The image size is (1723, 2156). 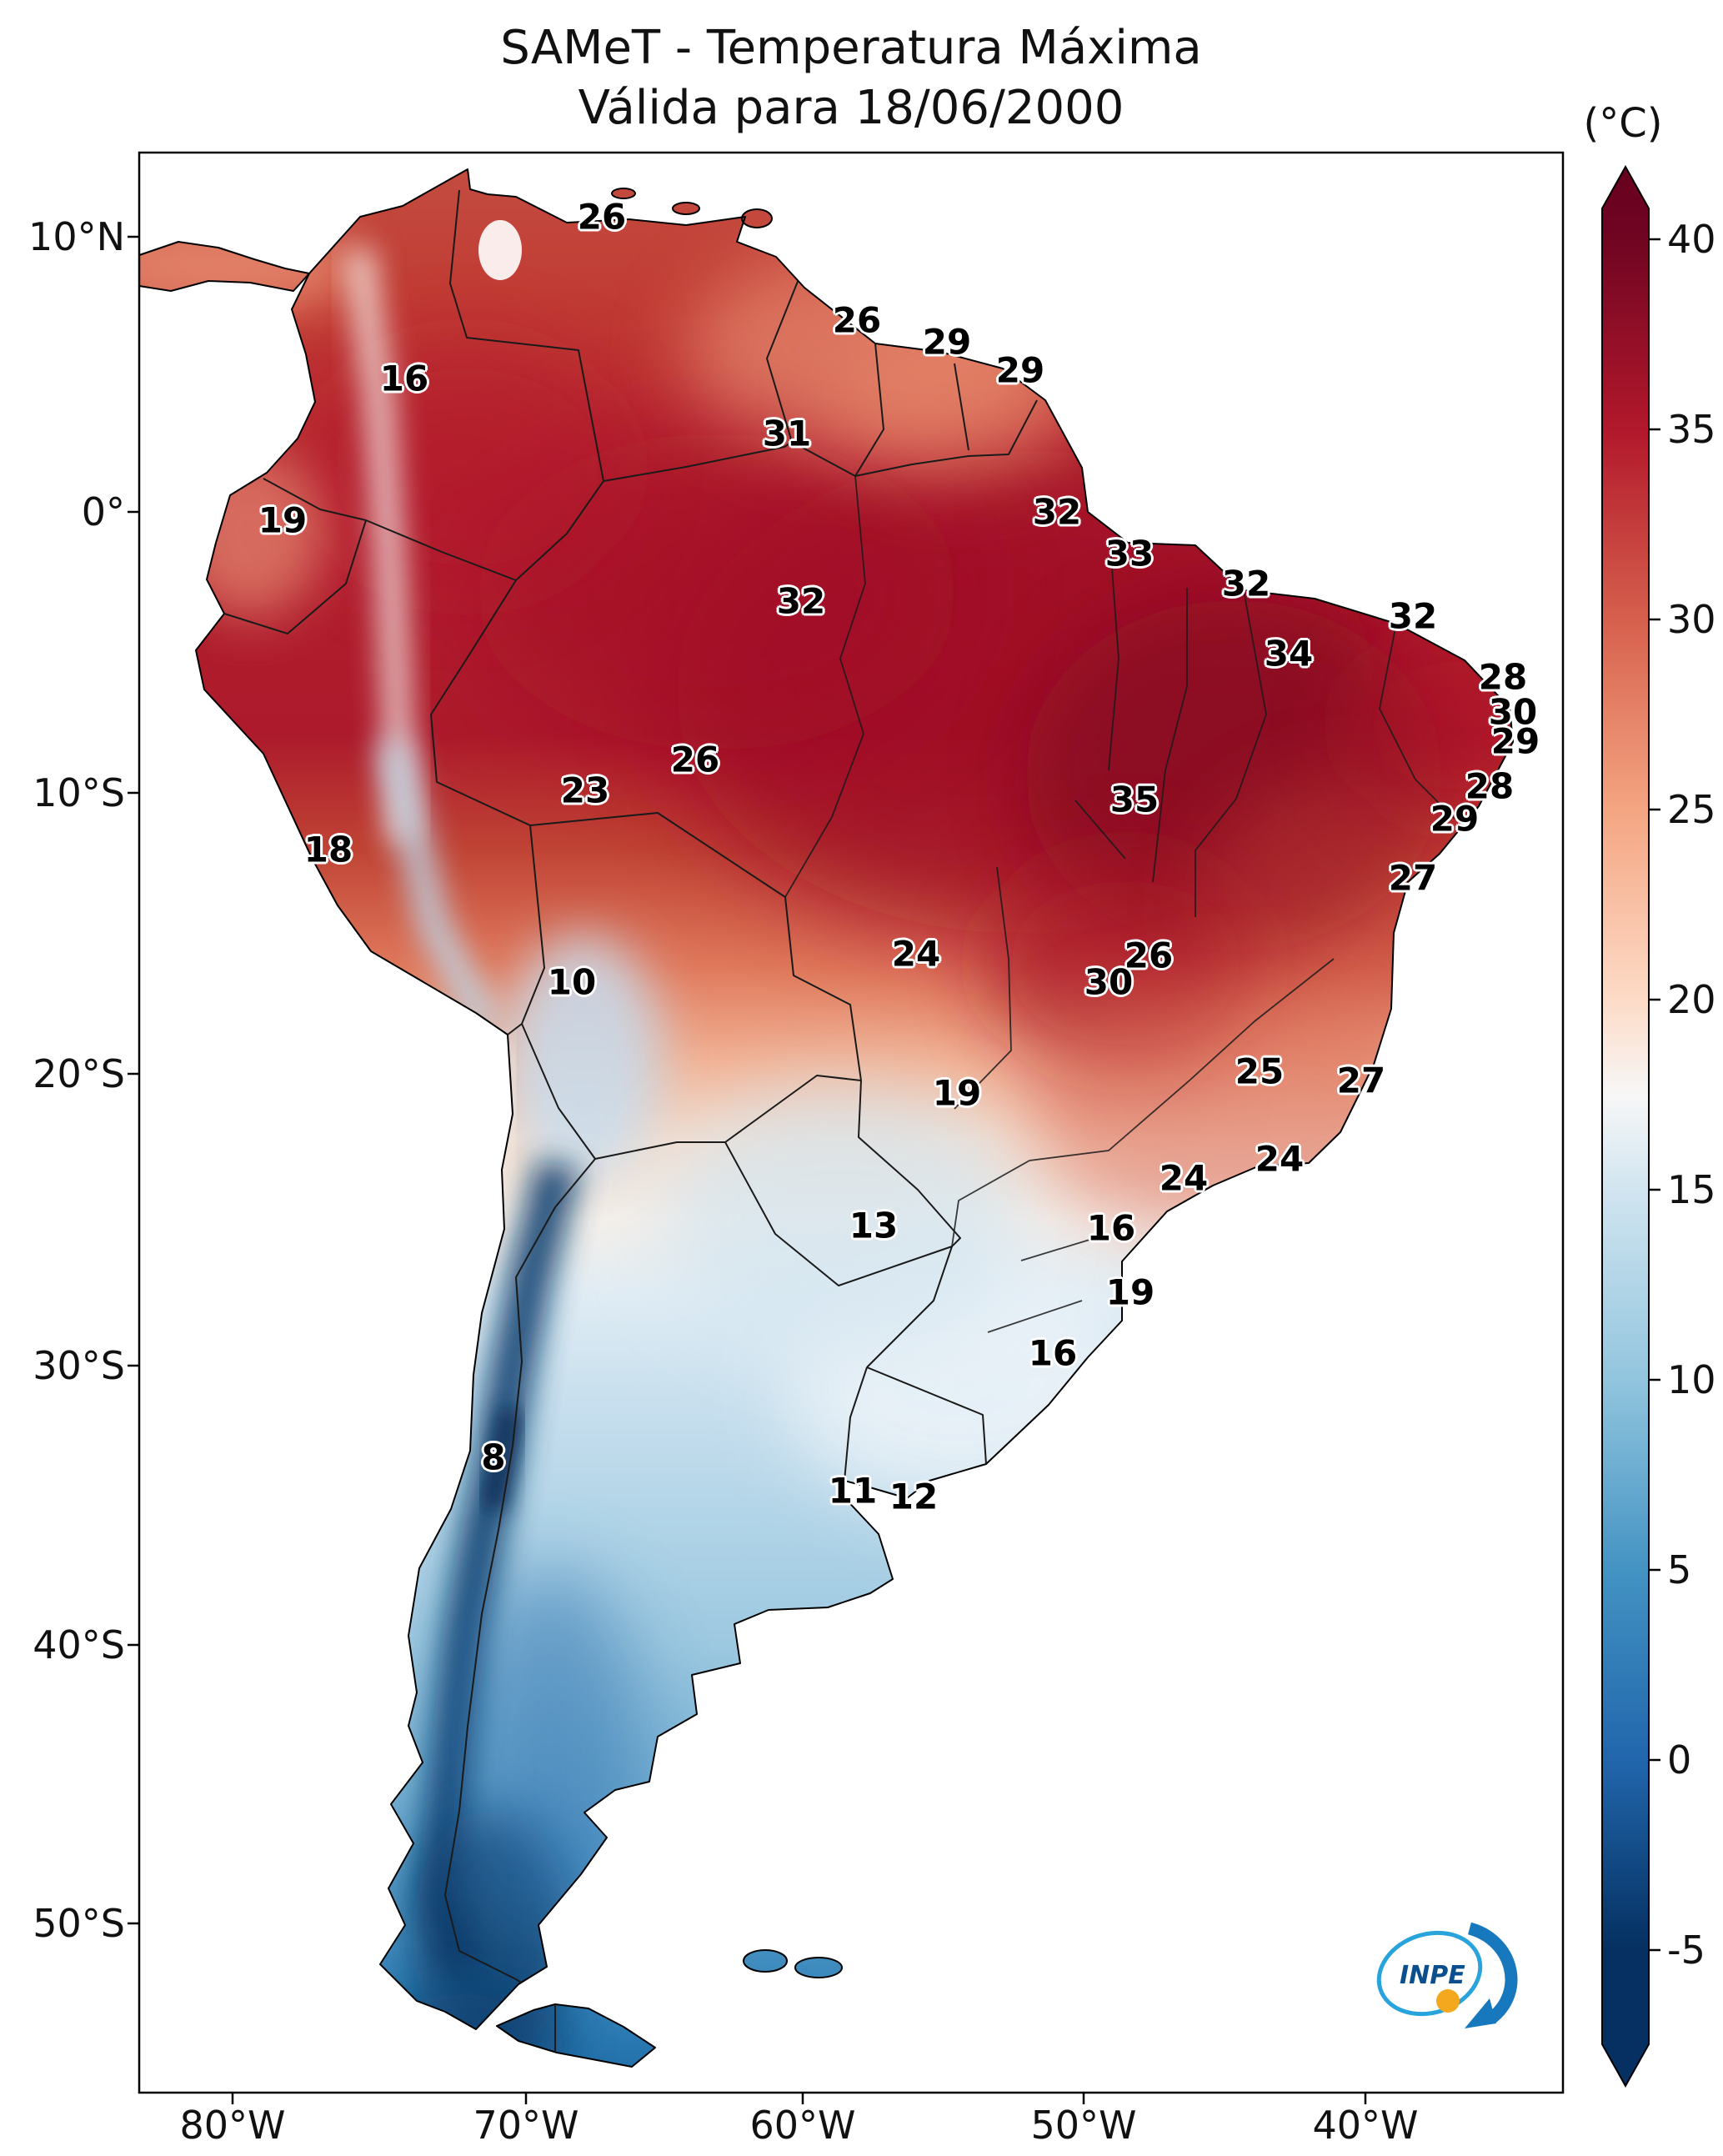 I want to click on colorbar-unit-label: (°C), so click(x=1623, y=124).